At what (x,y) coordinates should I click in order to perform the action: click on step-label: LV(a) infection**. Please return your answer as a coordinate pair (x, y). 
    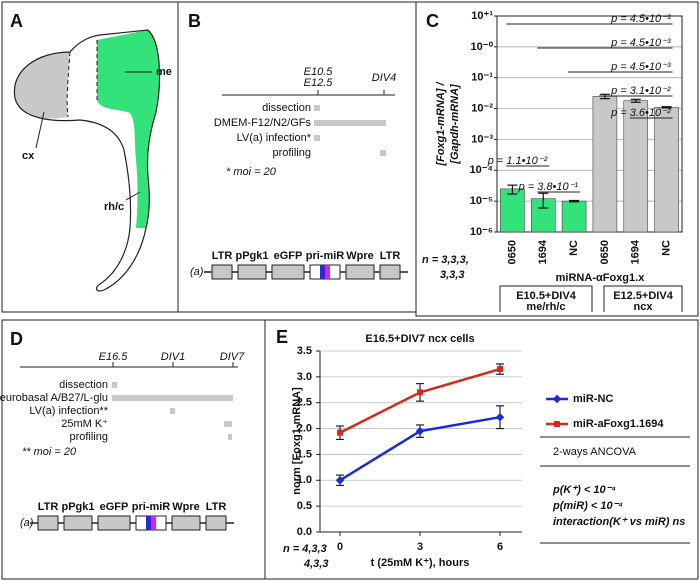
    Looking at the image, I should click on (68, 411).